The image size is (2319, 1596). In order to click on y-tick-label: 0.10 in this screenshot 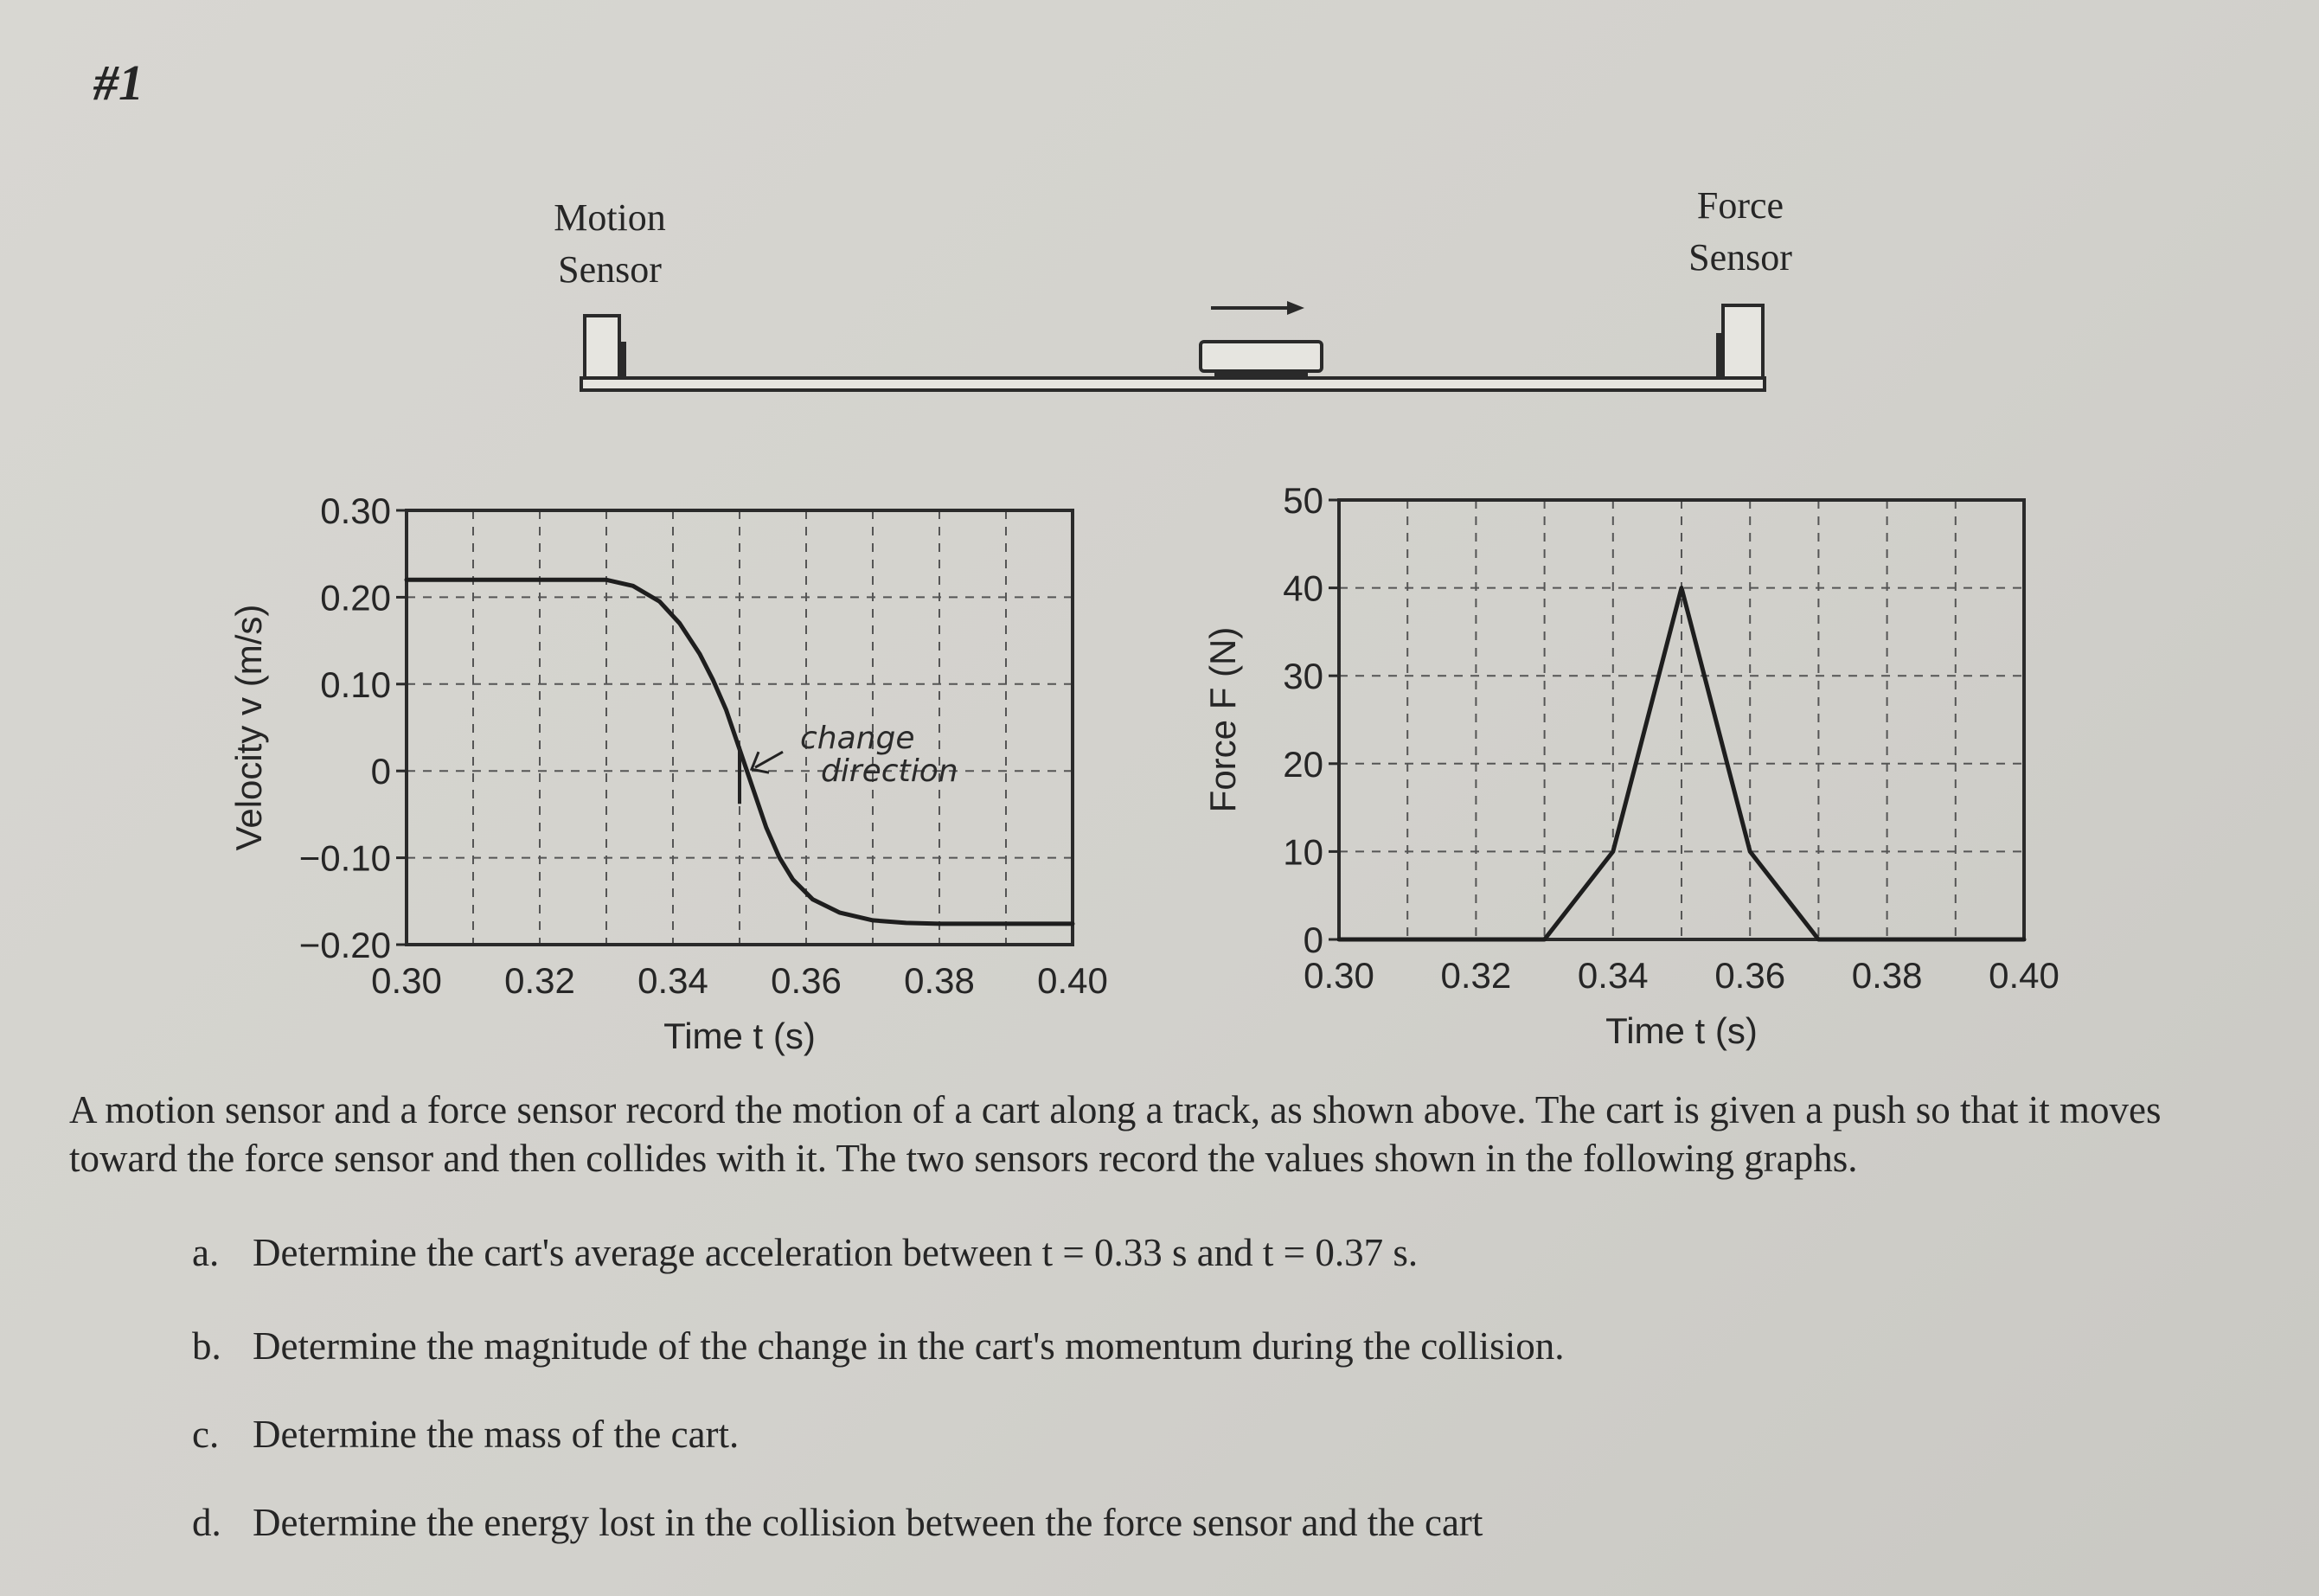, I will do `click(355, 684)`.